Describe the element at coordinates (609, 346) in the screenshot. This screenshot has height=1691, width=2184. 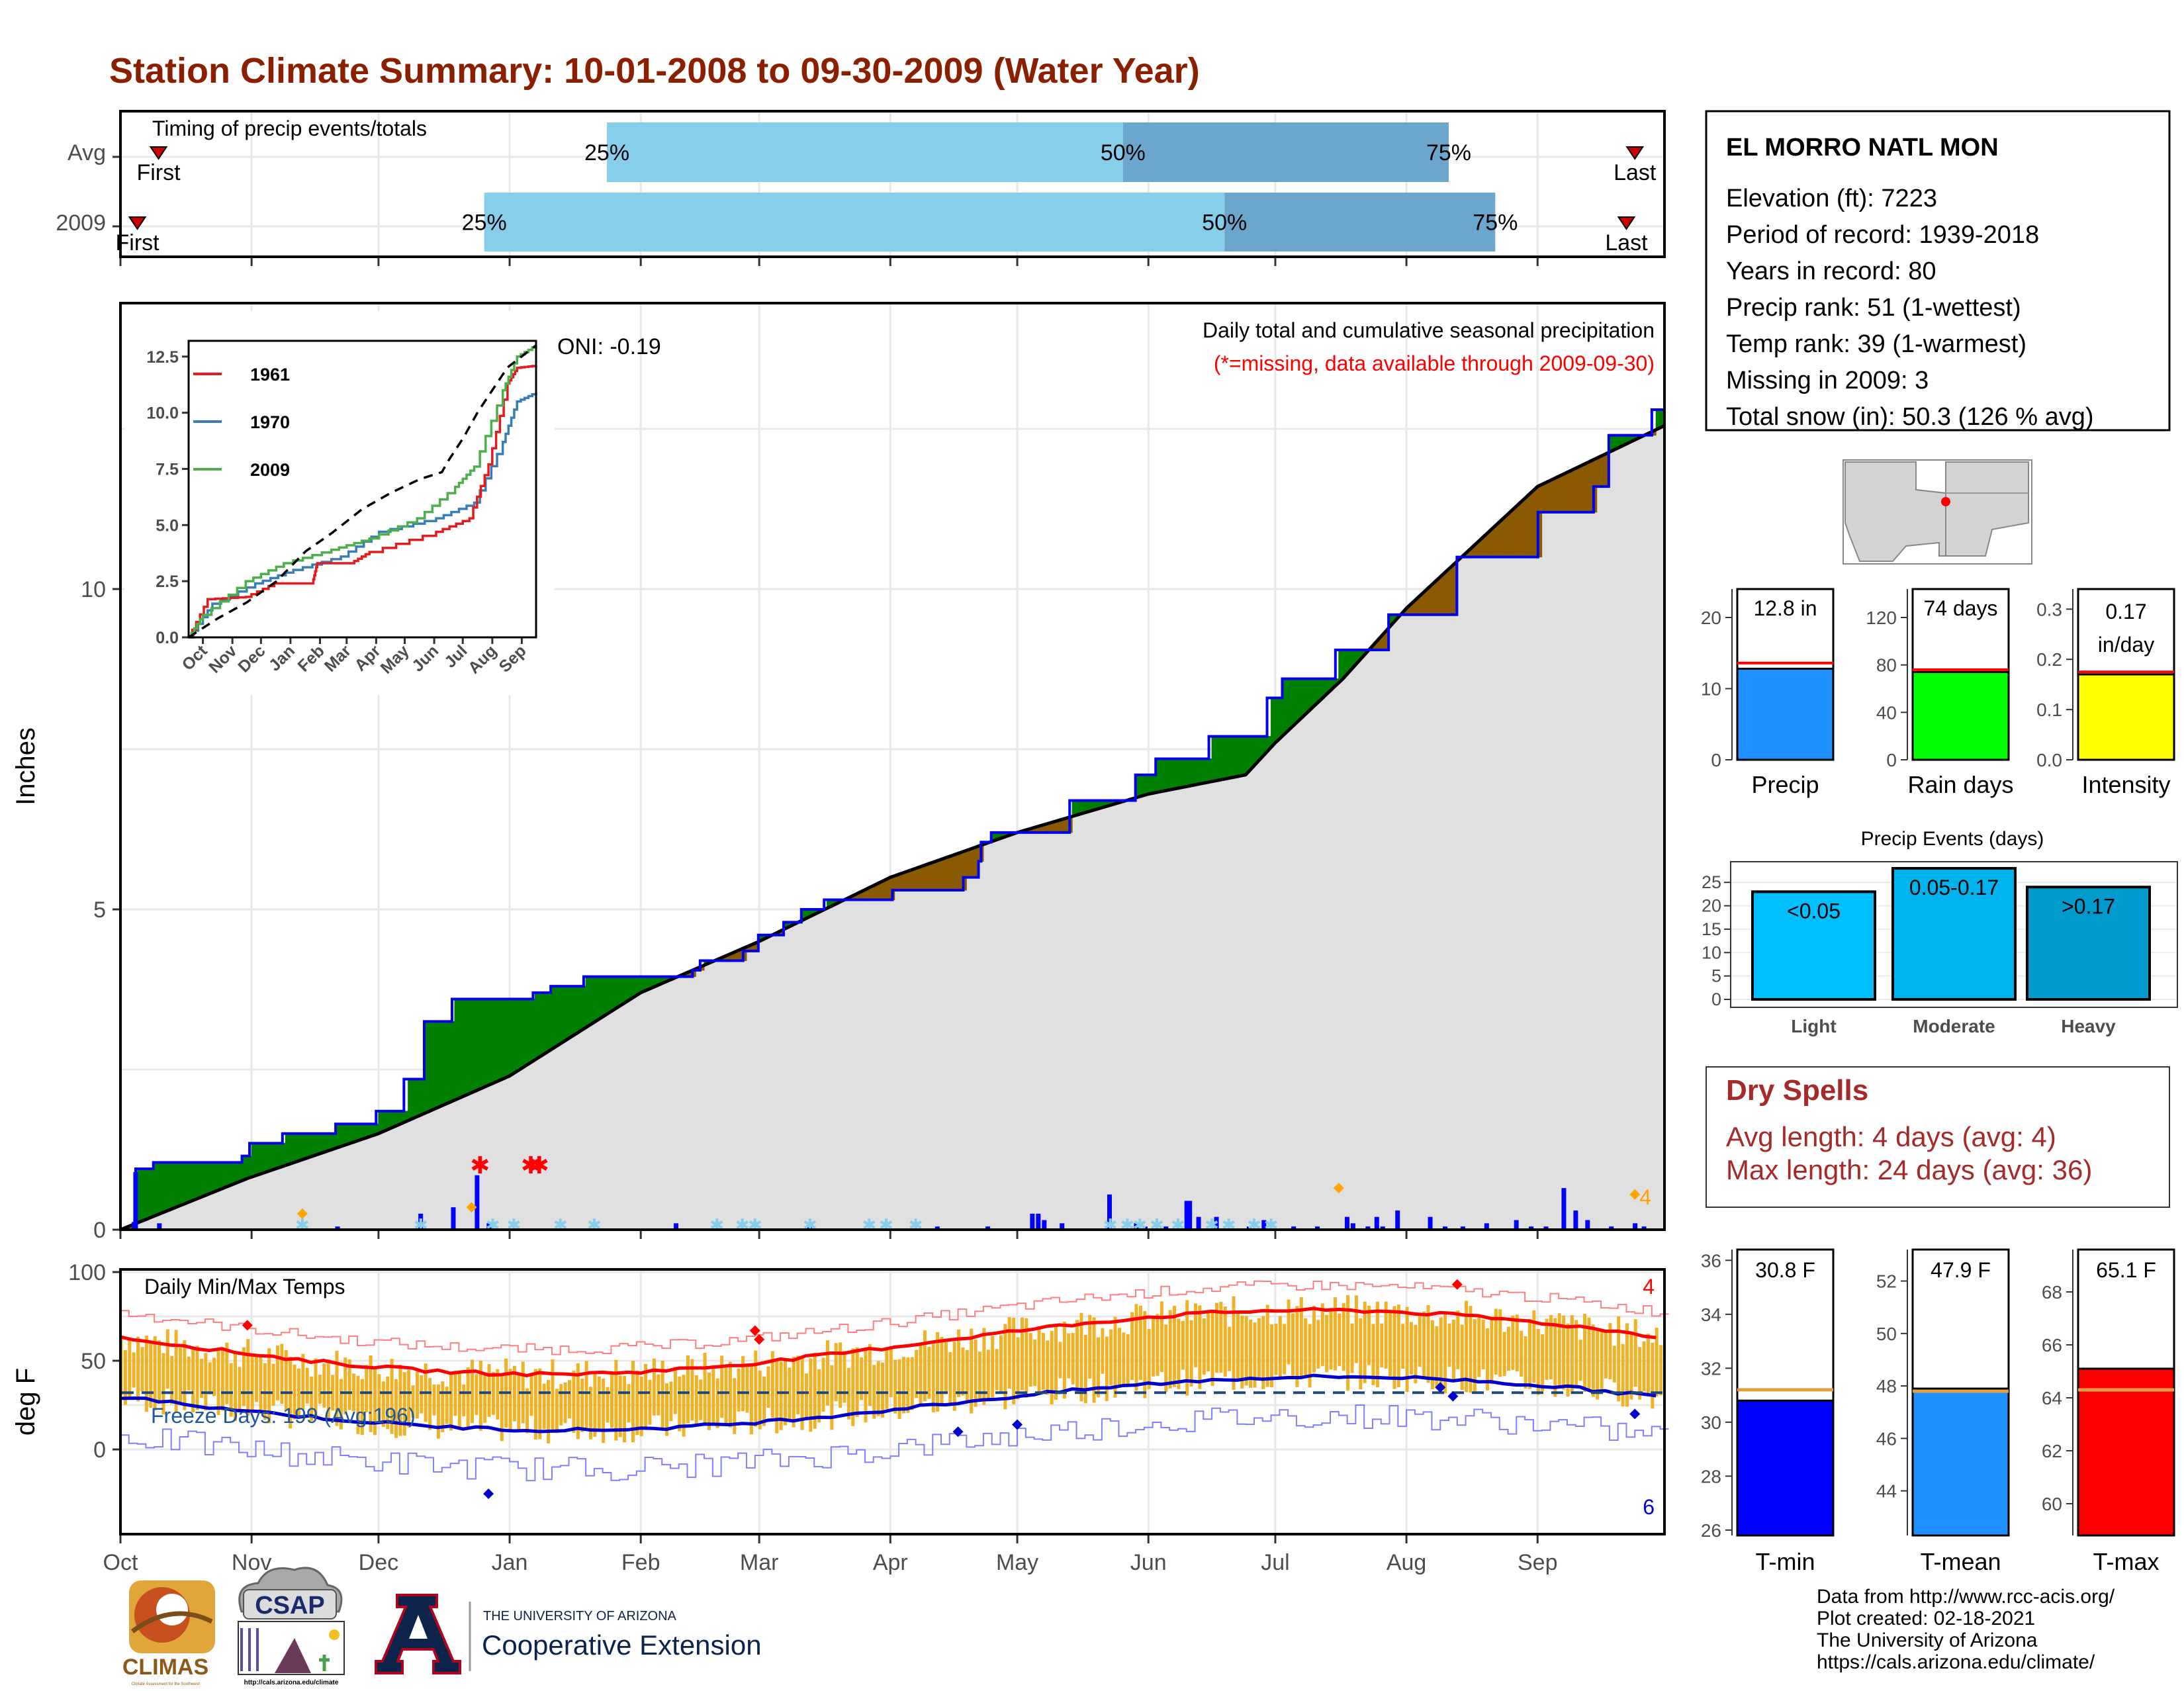
I see `oni-label: ONI: -0.19` at that location.